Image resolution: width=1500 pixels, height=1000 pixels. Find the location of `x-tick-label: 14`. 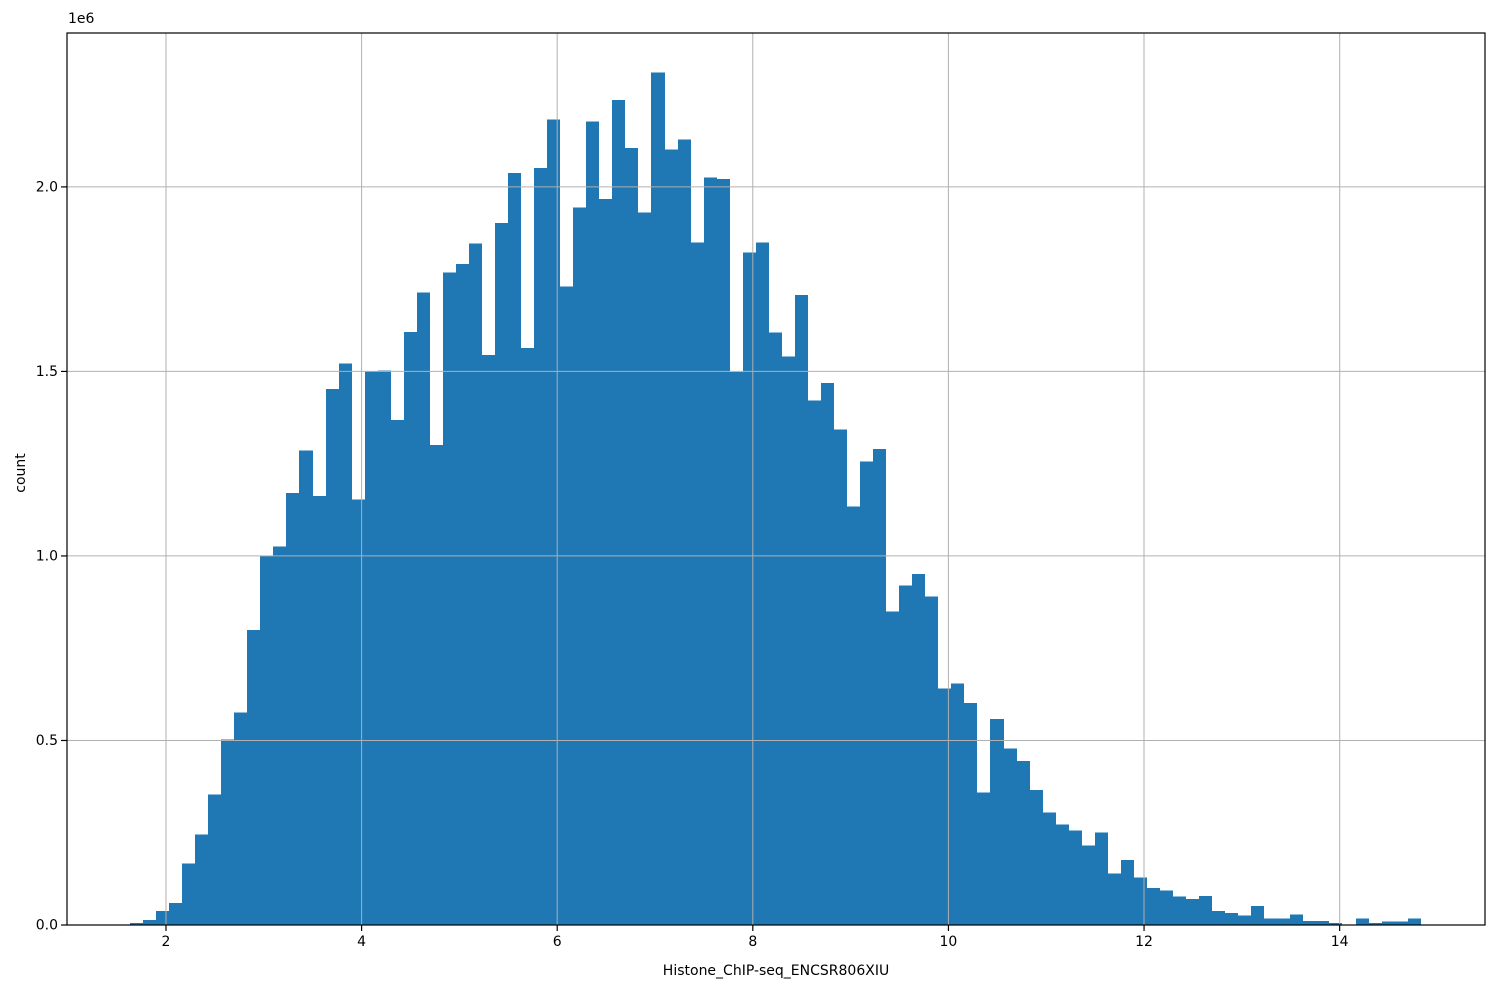

x-tick-label: 14 is located at coordinates (1340, 942).